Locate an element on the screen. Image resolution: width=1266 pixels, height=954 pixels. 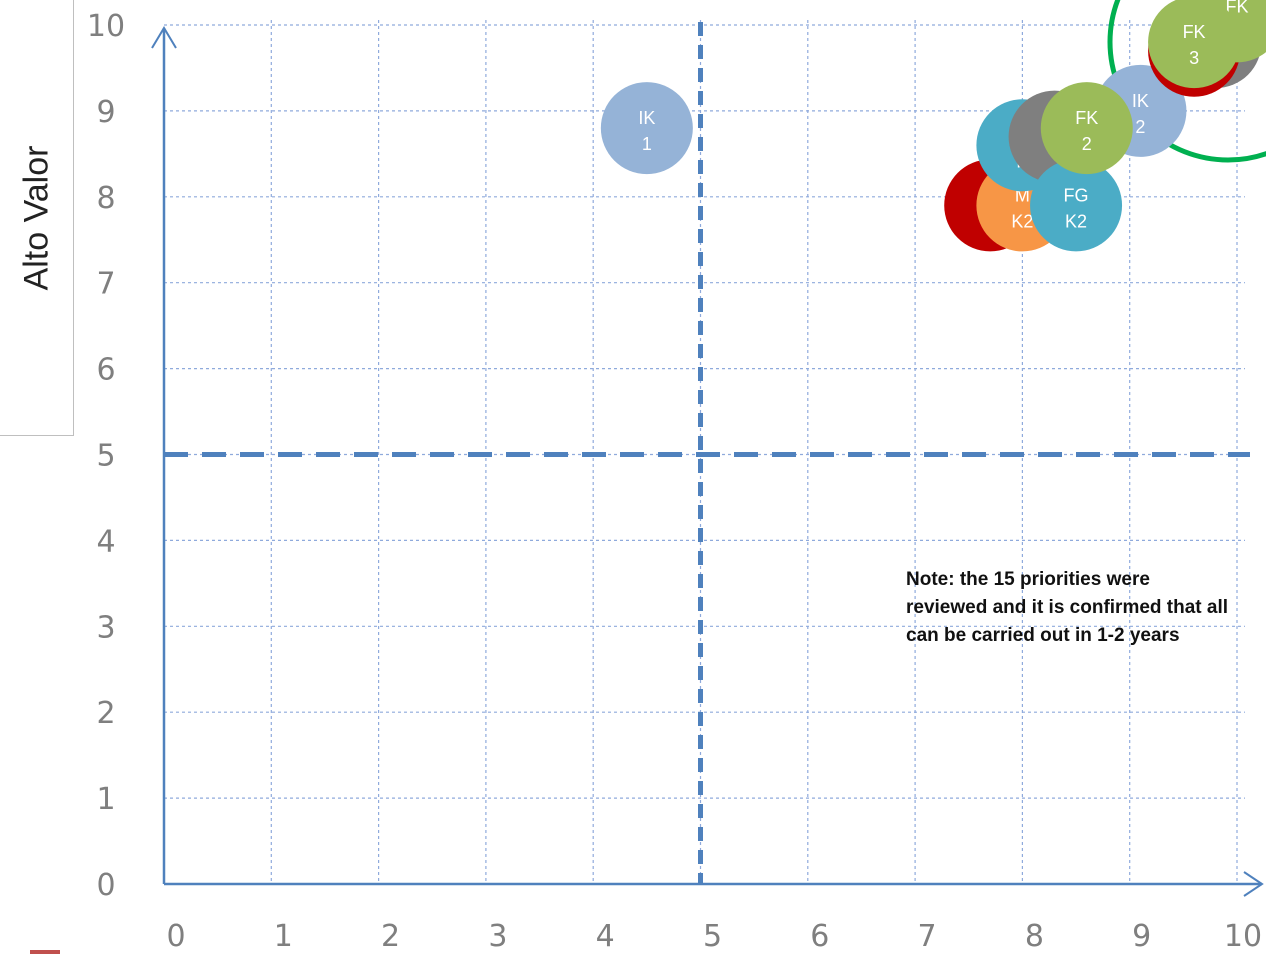
y-tick-label: 10 is located at coordinates (106, 26).